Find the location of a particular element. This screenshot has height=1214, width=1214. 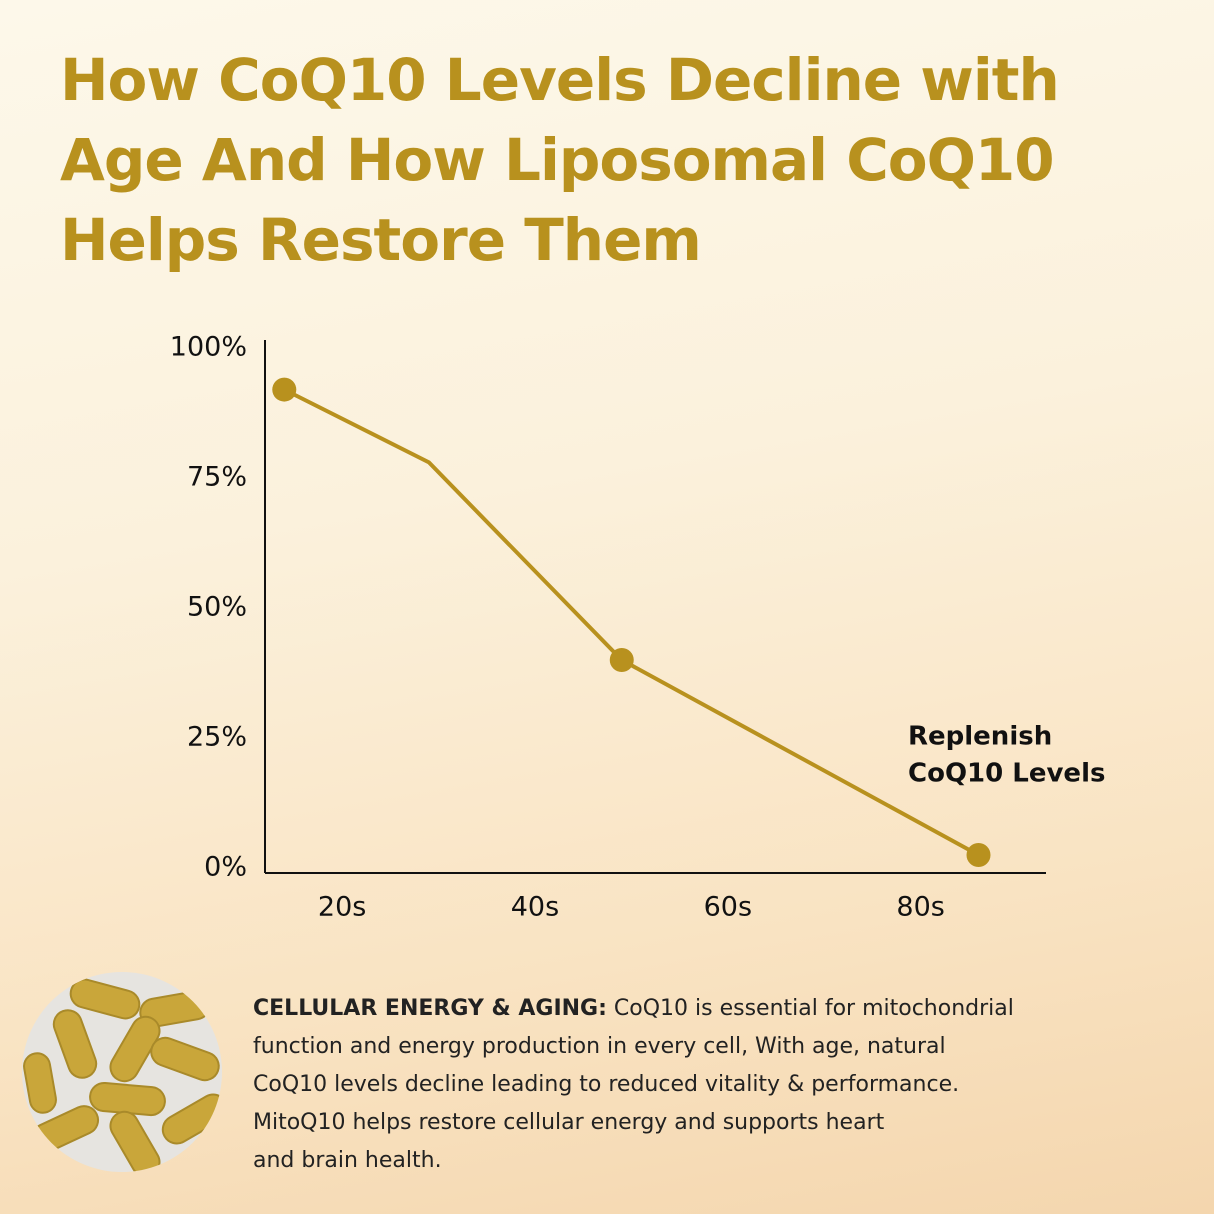

x-tick-label: 40s is located at coordinates (535, 907).